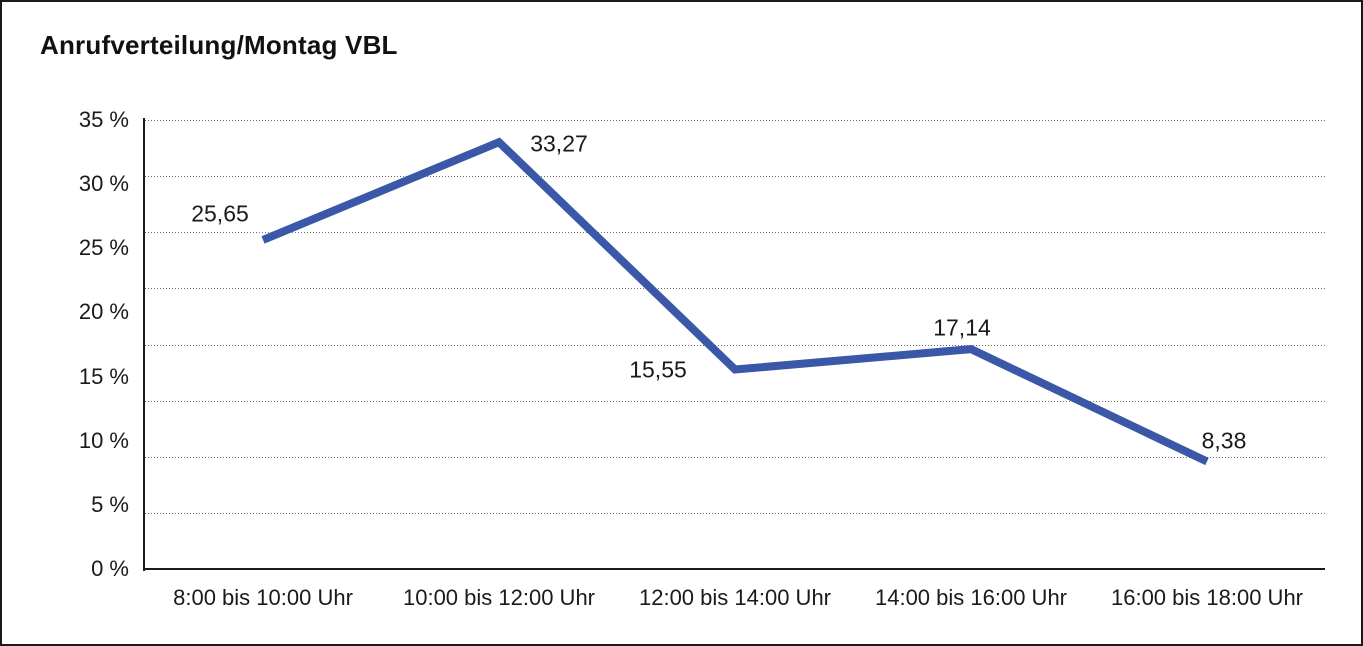 The image size is (1363, 646). Describe the element at coordinates (971, 597) in the screenshot. I see `x-tick-label: 14:00 bis 16:00 Uhr` at that location.